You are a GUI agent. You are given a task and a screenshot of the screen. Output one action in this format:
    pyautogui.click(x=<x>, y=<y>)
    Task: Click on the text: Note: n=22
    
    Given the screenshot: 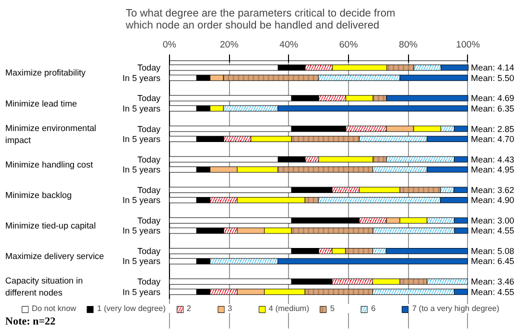 What is the action you would take?
    pyautogui.click(x=30, y=322)
    